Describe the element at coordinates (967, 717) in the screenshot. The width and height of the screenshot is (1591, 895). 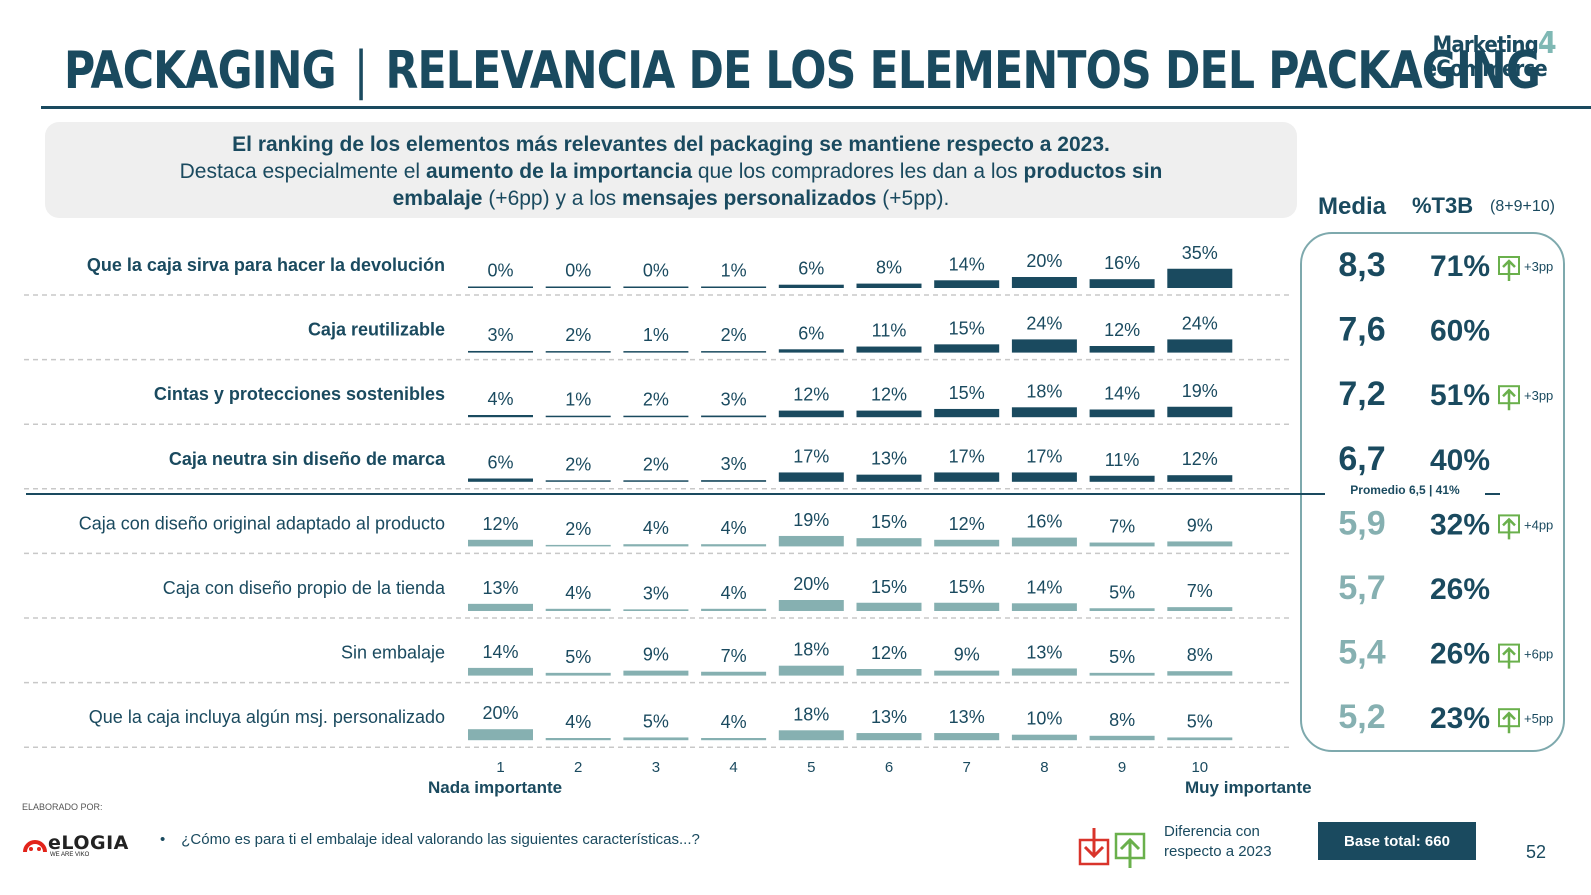
I see `bar-value-label: 13%` at that location.